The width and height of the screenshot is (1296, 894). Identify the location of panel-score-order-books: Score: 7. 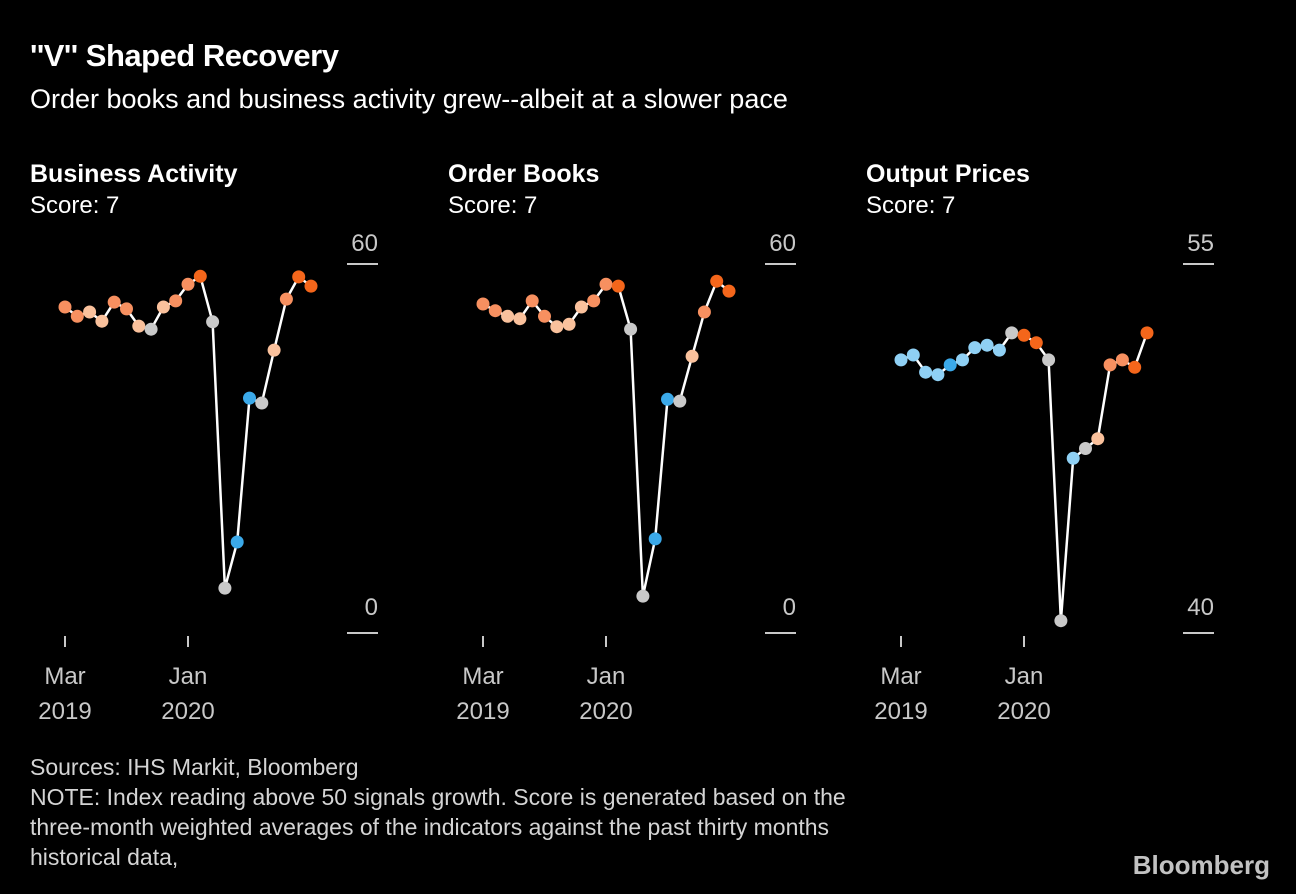
(493, 205).